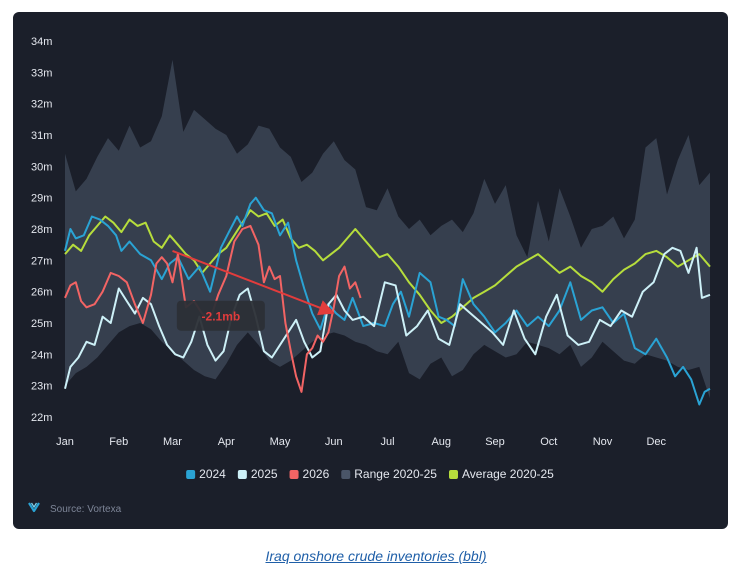  What do you see at coordinates (253, 283) in the screenshot?
I see `annotation-arrow` at bounding box center [253, 283].